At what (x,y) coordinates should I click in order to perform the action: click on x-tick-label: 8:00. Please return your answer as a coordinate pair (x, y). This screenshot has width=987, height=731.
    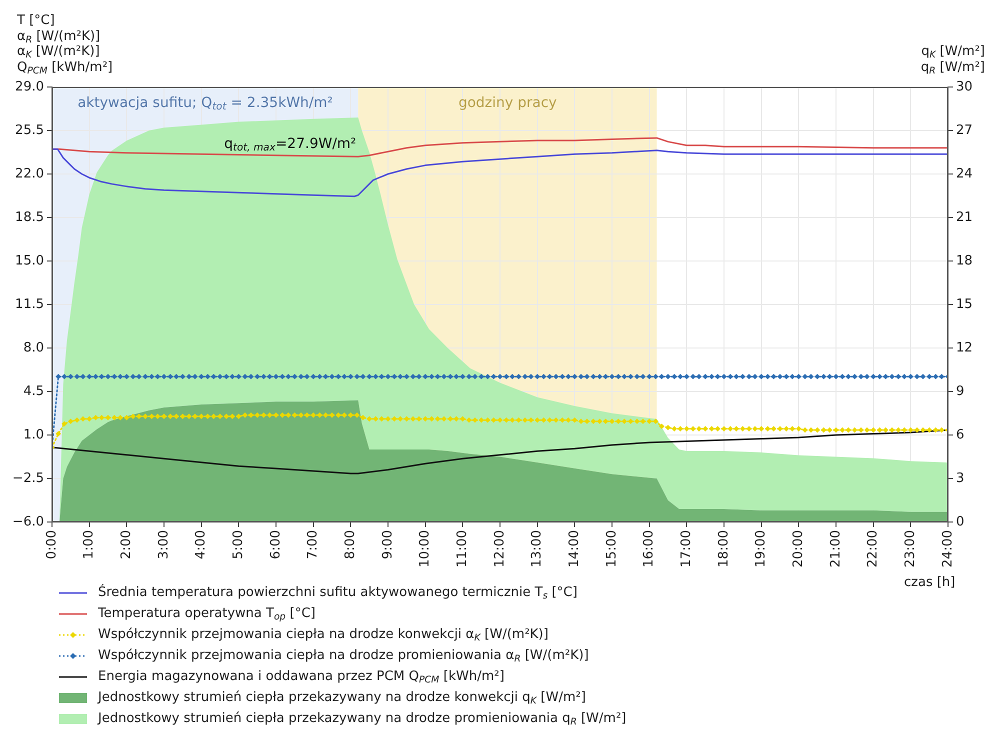
    Looking at the image, I should click on (350, 545).